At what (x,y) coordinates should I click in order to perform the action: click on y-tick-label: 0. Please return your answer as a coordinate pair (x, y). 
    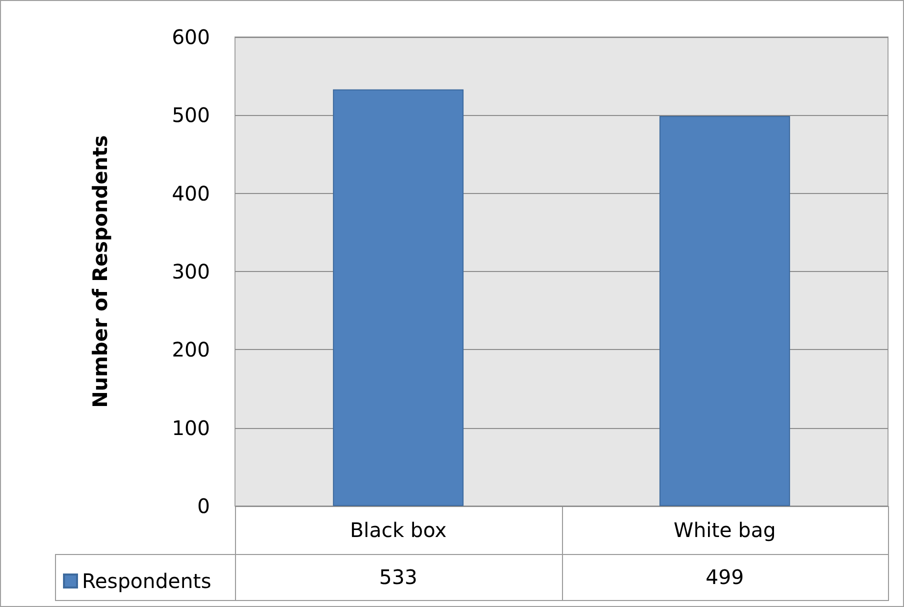
    Looking at the image, I should click on (203, 506).